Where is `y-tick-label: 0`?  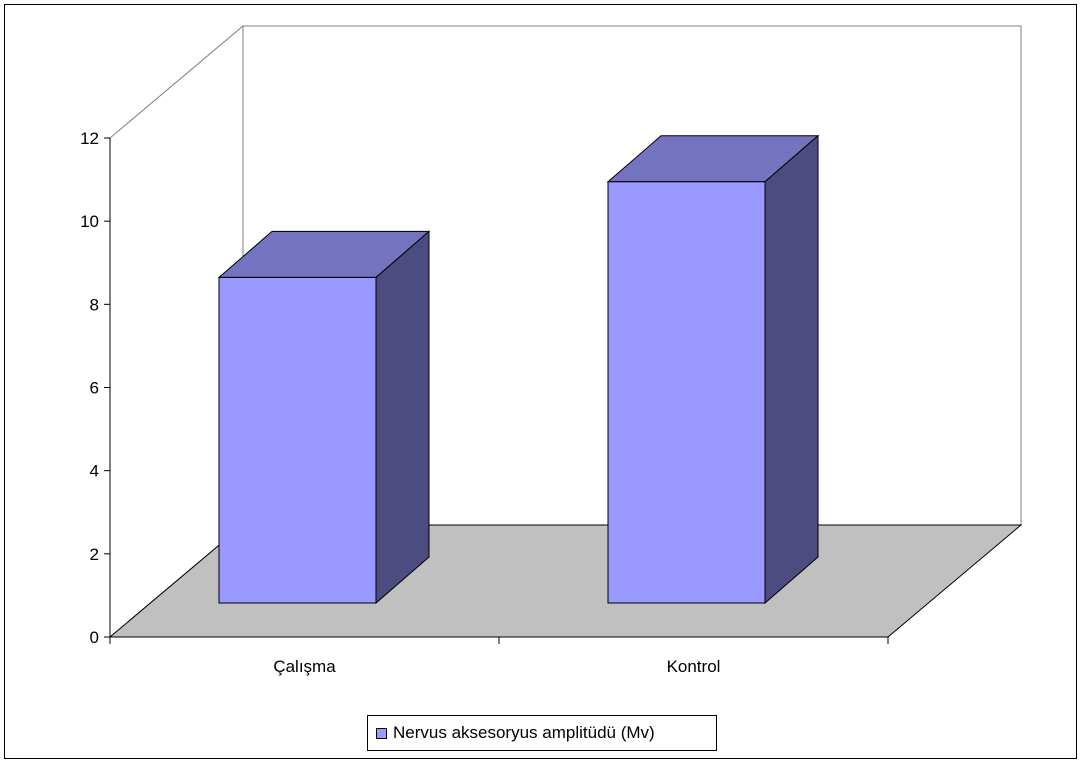 y-tick-label: 0 is located at coordinates (94, 637).